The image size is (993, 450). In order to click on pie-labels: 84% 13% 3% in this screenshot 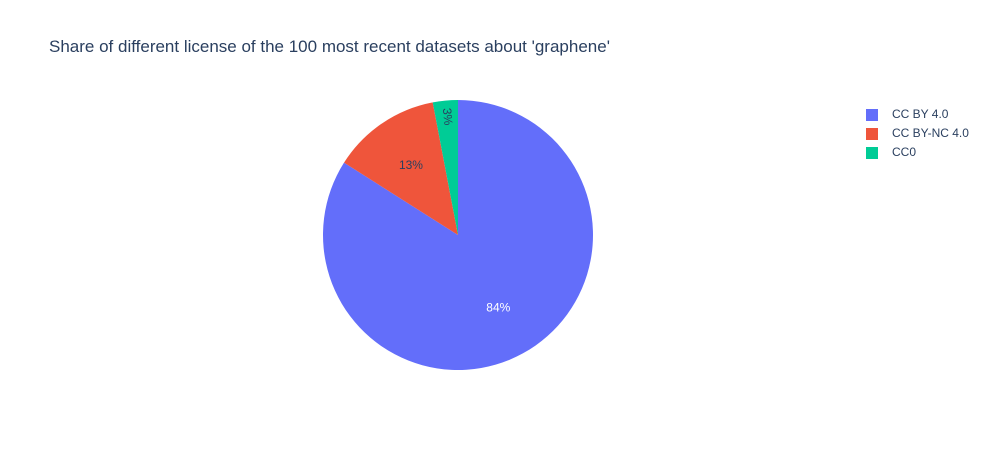, I will do `click(455, 210)`.